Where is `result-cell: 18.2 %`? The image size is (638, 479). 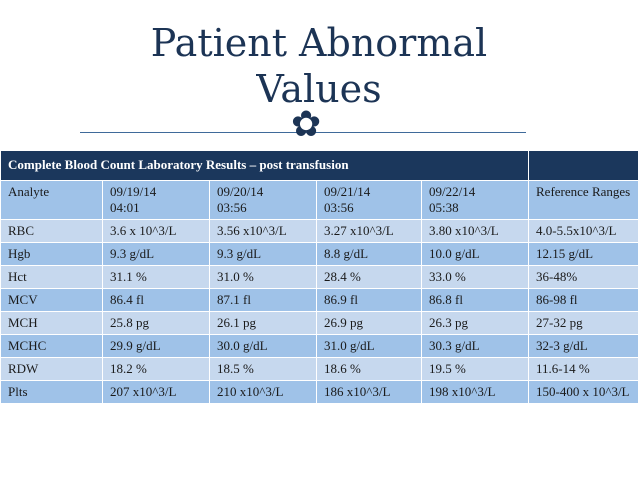 result-cell: 18.2 % is located at coordinates (156, 369).